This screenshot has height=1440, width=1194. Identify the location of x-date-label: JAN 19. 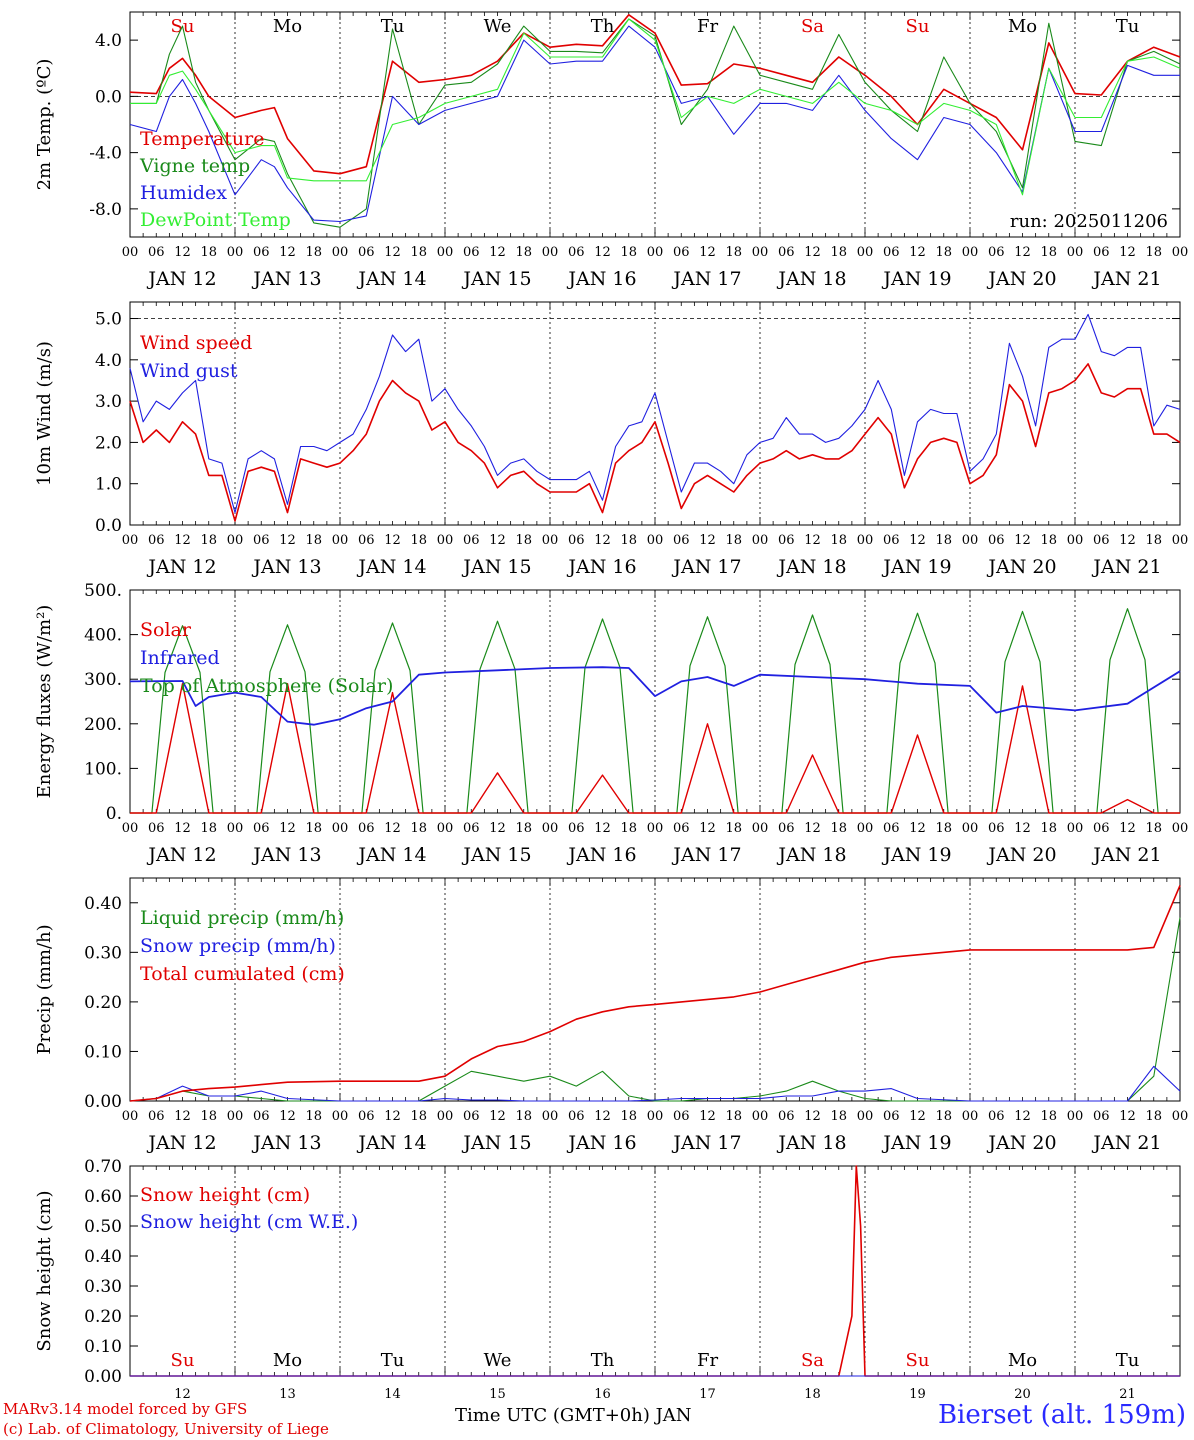
(916, 855).